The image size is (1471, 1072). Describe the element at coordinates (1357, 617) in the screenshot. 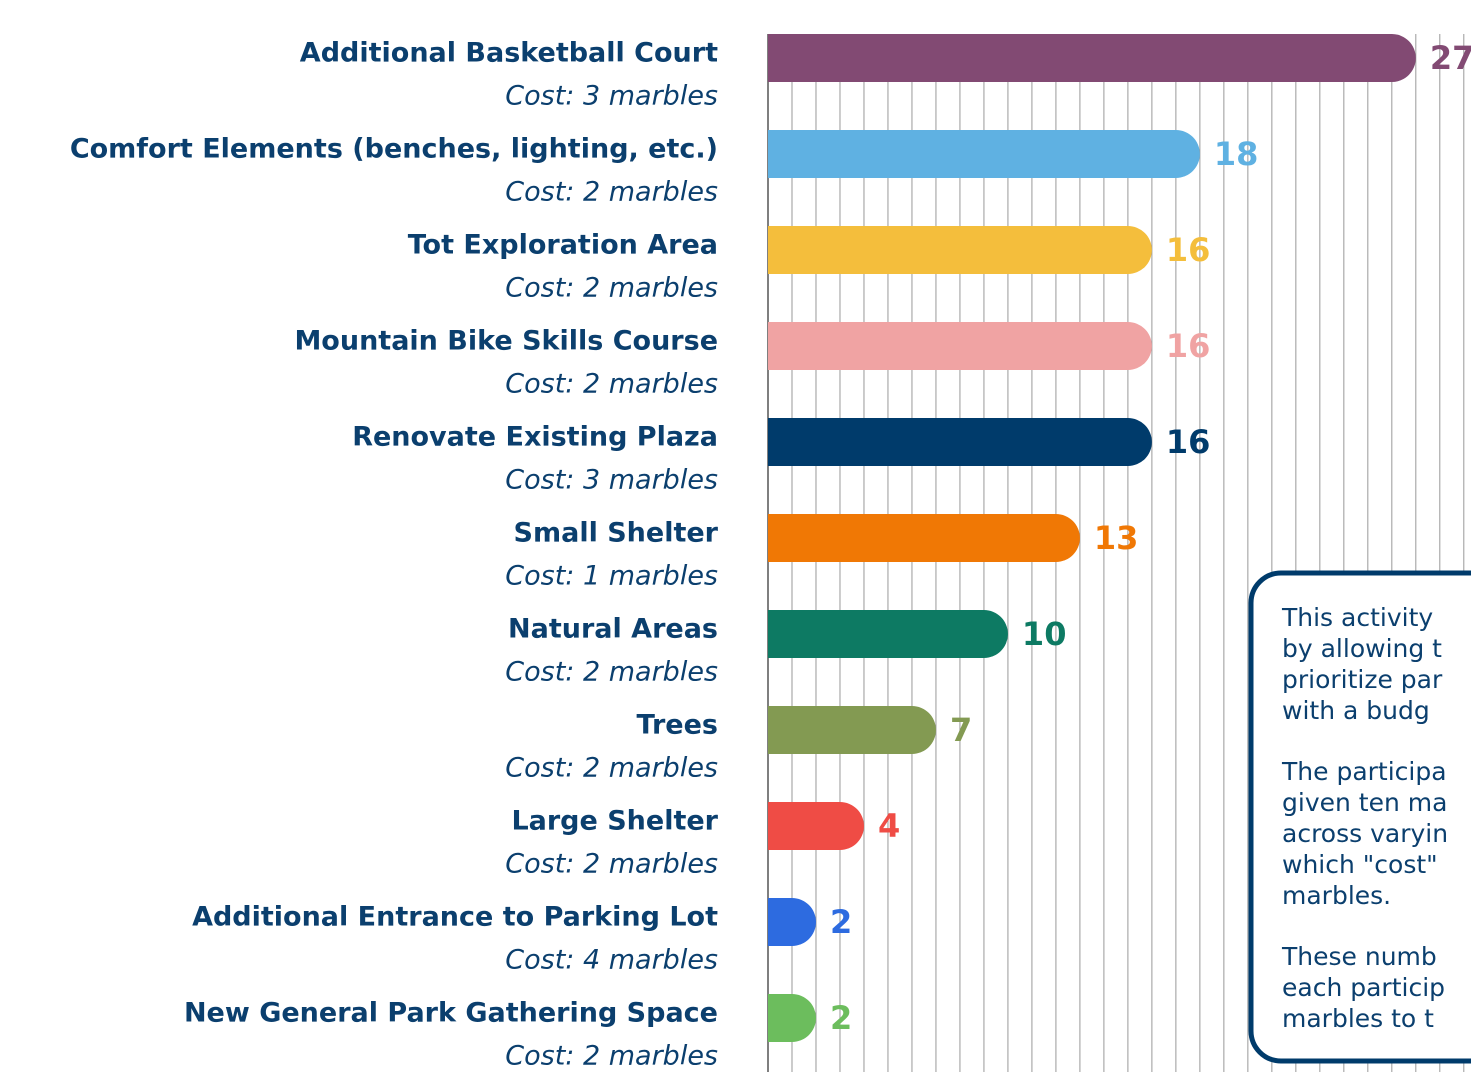

I see `note-text: This activity` at that location.